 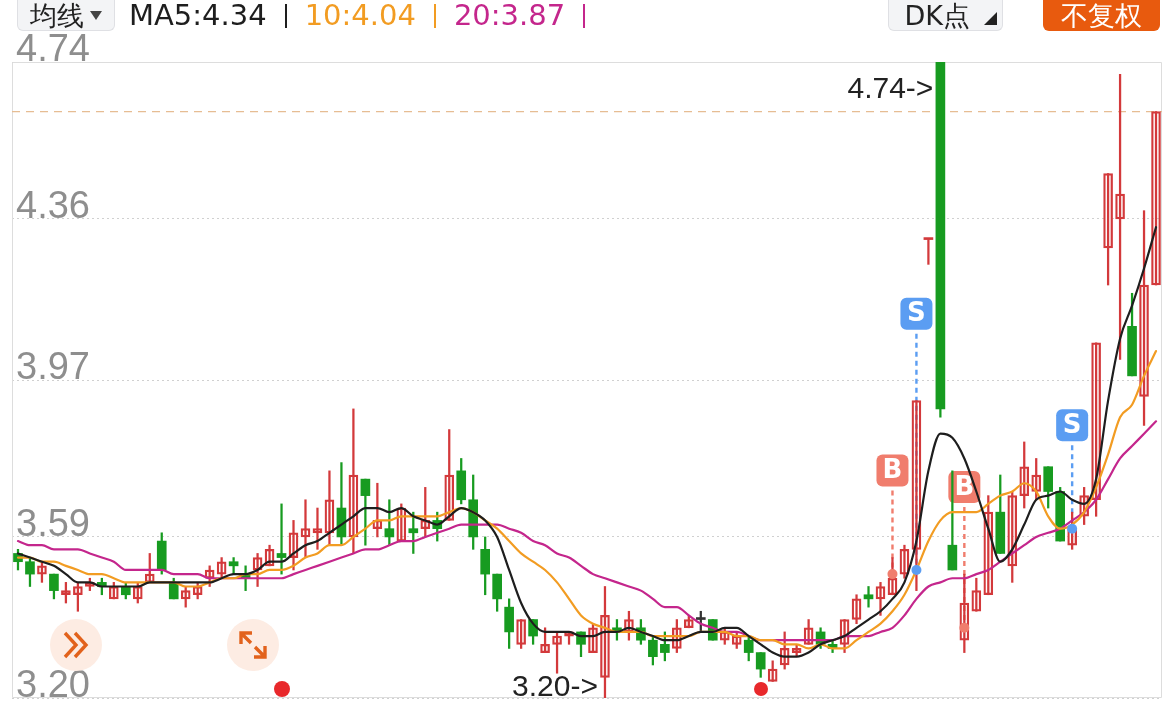 I want to click on y-tick-label: 3.59, so click(x=53, y=522).